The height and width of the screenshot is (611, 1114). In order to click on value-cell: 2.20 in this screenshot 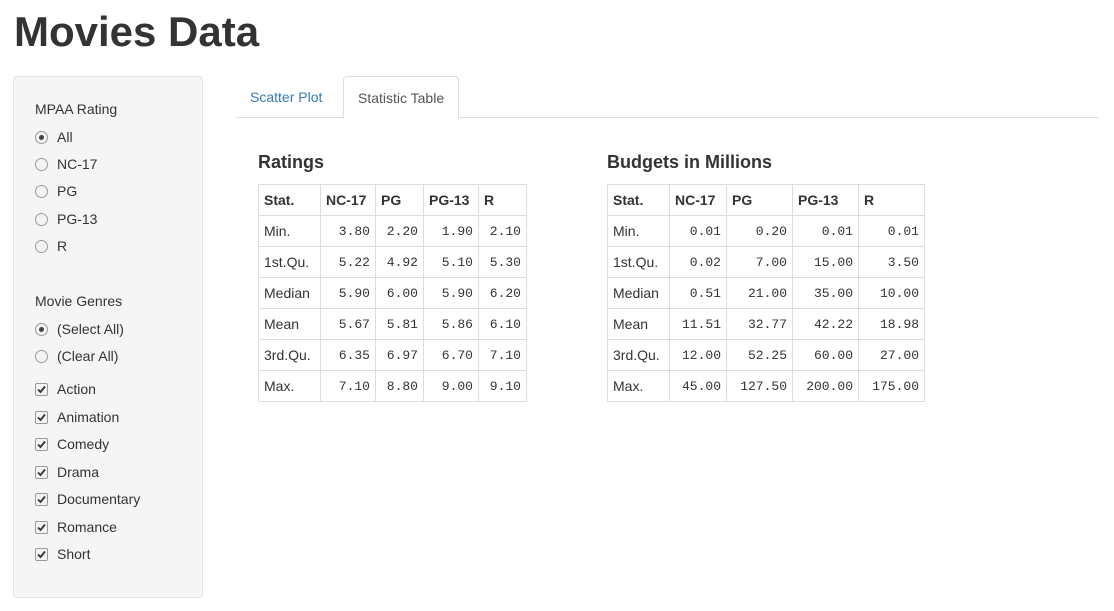, I will do `click(399, 231)`.